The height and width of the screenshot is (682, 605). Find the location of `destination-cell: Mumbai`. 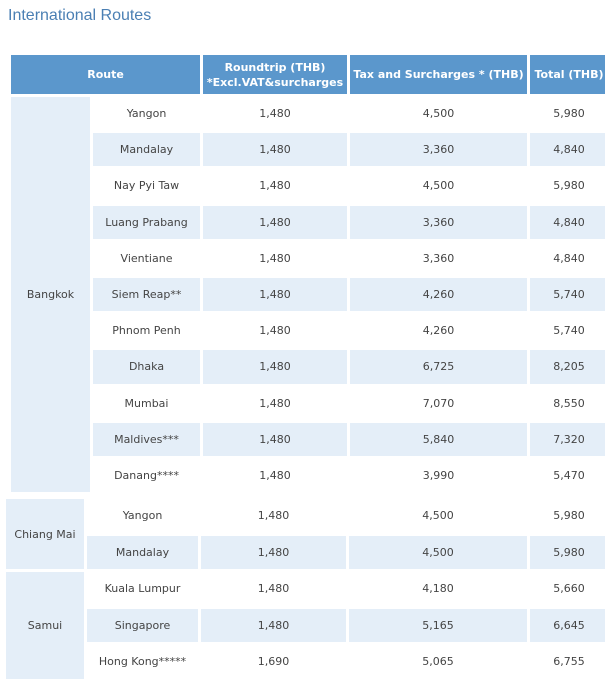

destination-cell: Mumbai is located at coordinates (147, 403).